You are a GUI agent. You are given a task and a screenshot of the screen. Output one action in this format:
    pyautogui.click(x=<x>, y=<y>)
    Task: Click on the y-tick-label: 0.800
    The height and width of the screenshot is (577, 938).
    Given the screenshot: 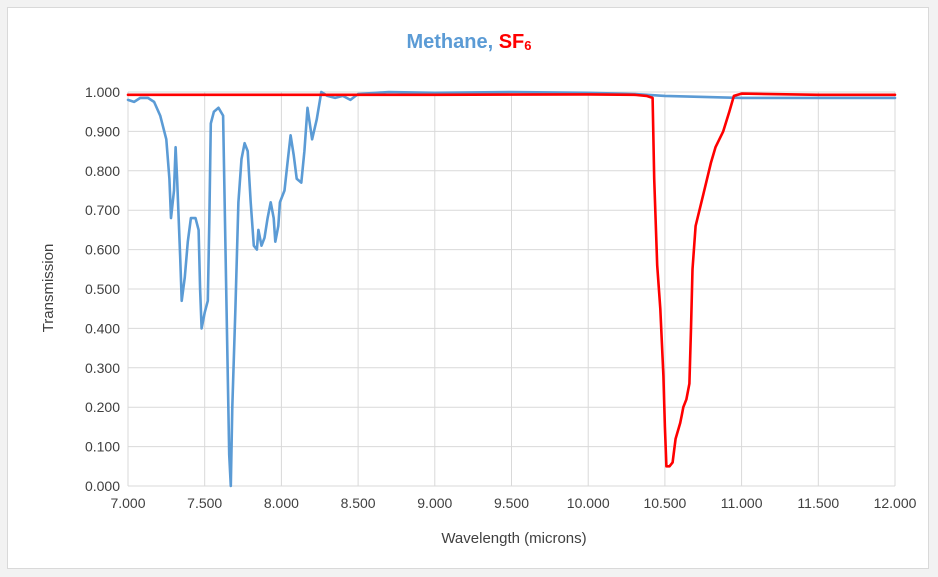 What is the action you would take?
    pyautogui.click(x=102, y=171)
    